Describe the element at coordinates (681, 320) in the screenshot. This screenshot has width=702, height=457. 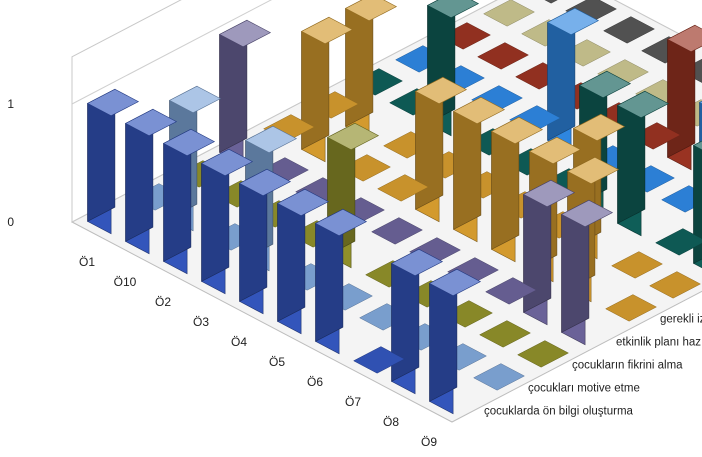
I see `series-label: gerekli izinleri alma` at that location.